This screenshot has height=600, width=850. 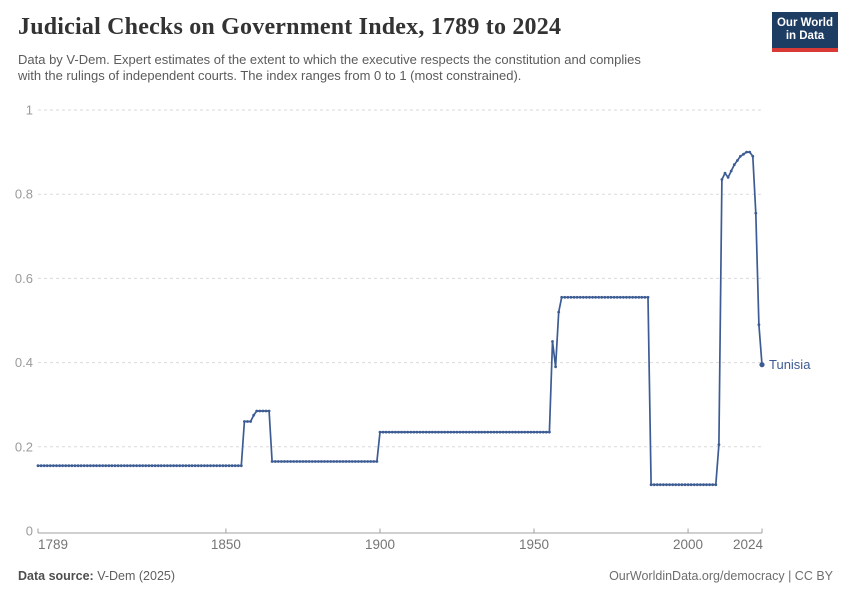 I want to click on y-axis-tick-label: 0.4, so click(x=24, y=362).